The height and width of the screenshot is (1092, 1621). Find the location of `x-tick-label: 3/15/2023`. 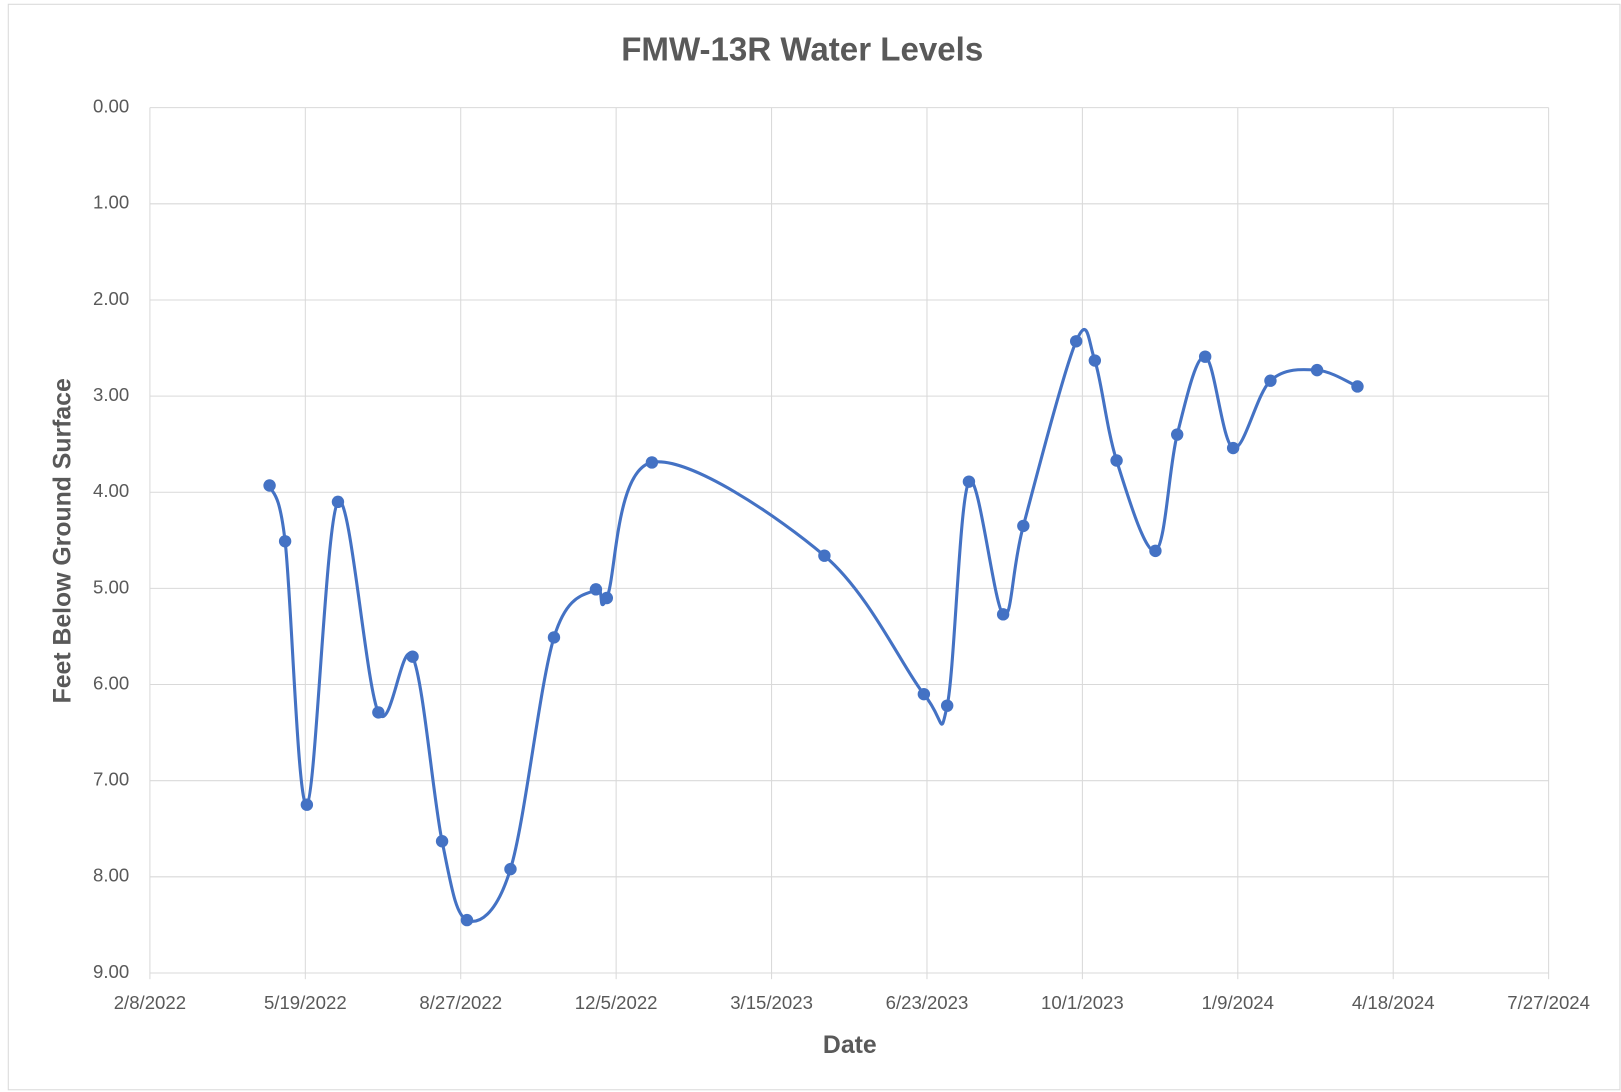

x-tick-label: 3/15/2023 is located at coordinates (771, 1002).